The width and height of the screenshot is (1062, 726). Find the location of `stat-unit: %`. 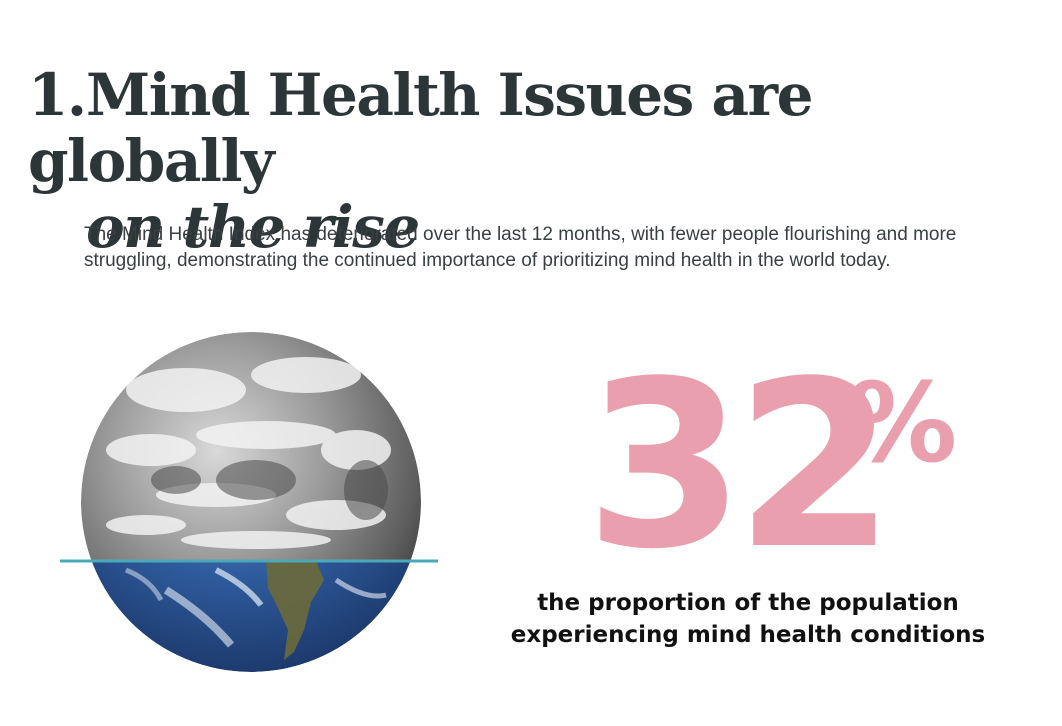

stat-unit: % is located at coordinates (902, 423).